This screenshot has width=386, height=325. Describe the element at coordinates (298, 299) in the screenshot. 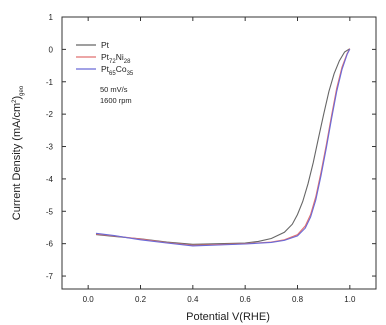

I see `x-tick-label: 0.8` at that location.